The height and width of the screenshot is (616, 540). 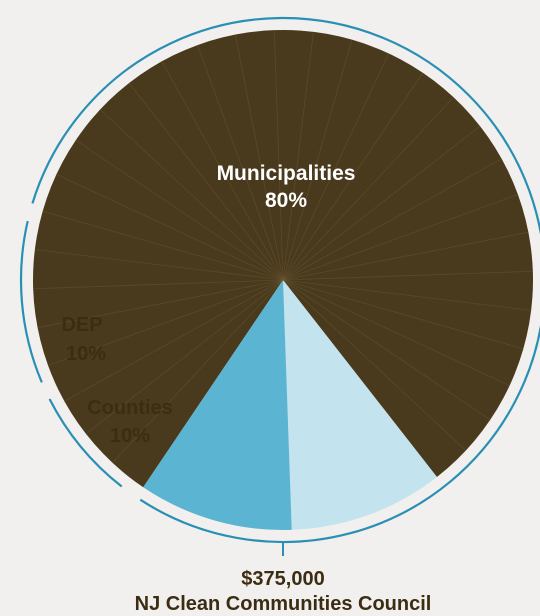 What do you see at coordinates (286, 173) in the screenshot?
I see `municipalities-label: Municipalities` at bounding box center [286, 173].